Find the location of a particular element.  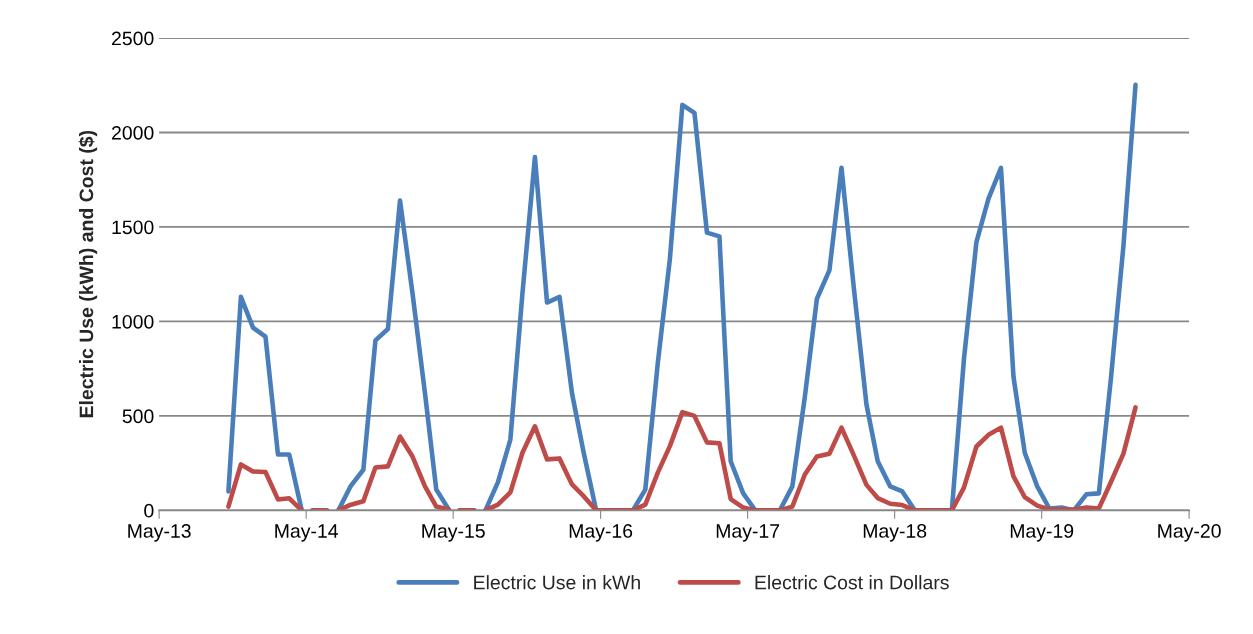

x-tick-label: May-19 is located at coordinates (1042, 533).